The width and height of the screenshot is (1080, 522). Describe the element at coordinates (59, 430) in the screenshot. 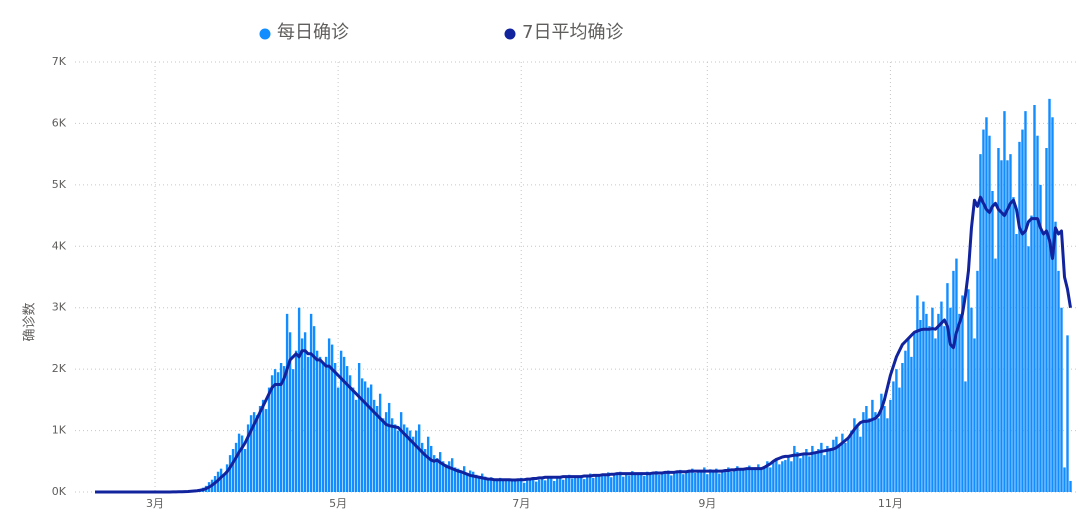

I see `y-tick-label: 1K` at that location.